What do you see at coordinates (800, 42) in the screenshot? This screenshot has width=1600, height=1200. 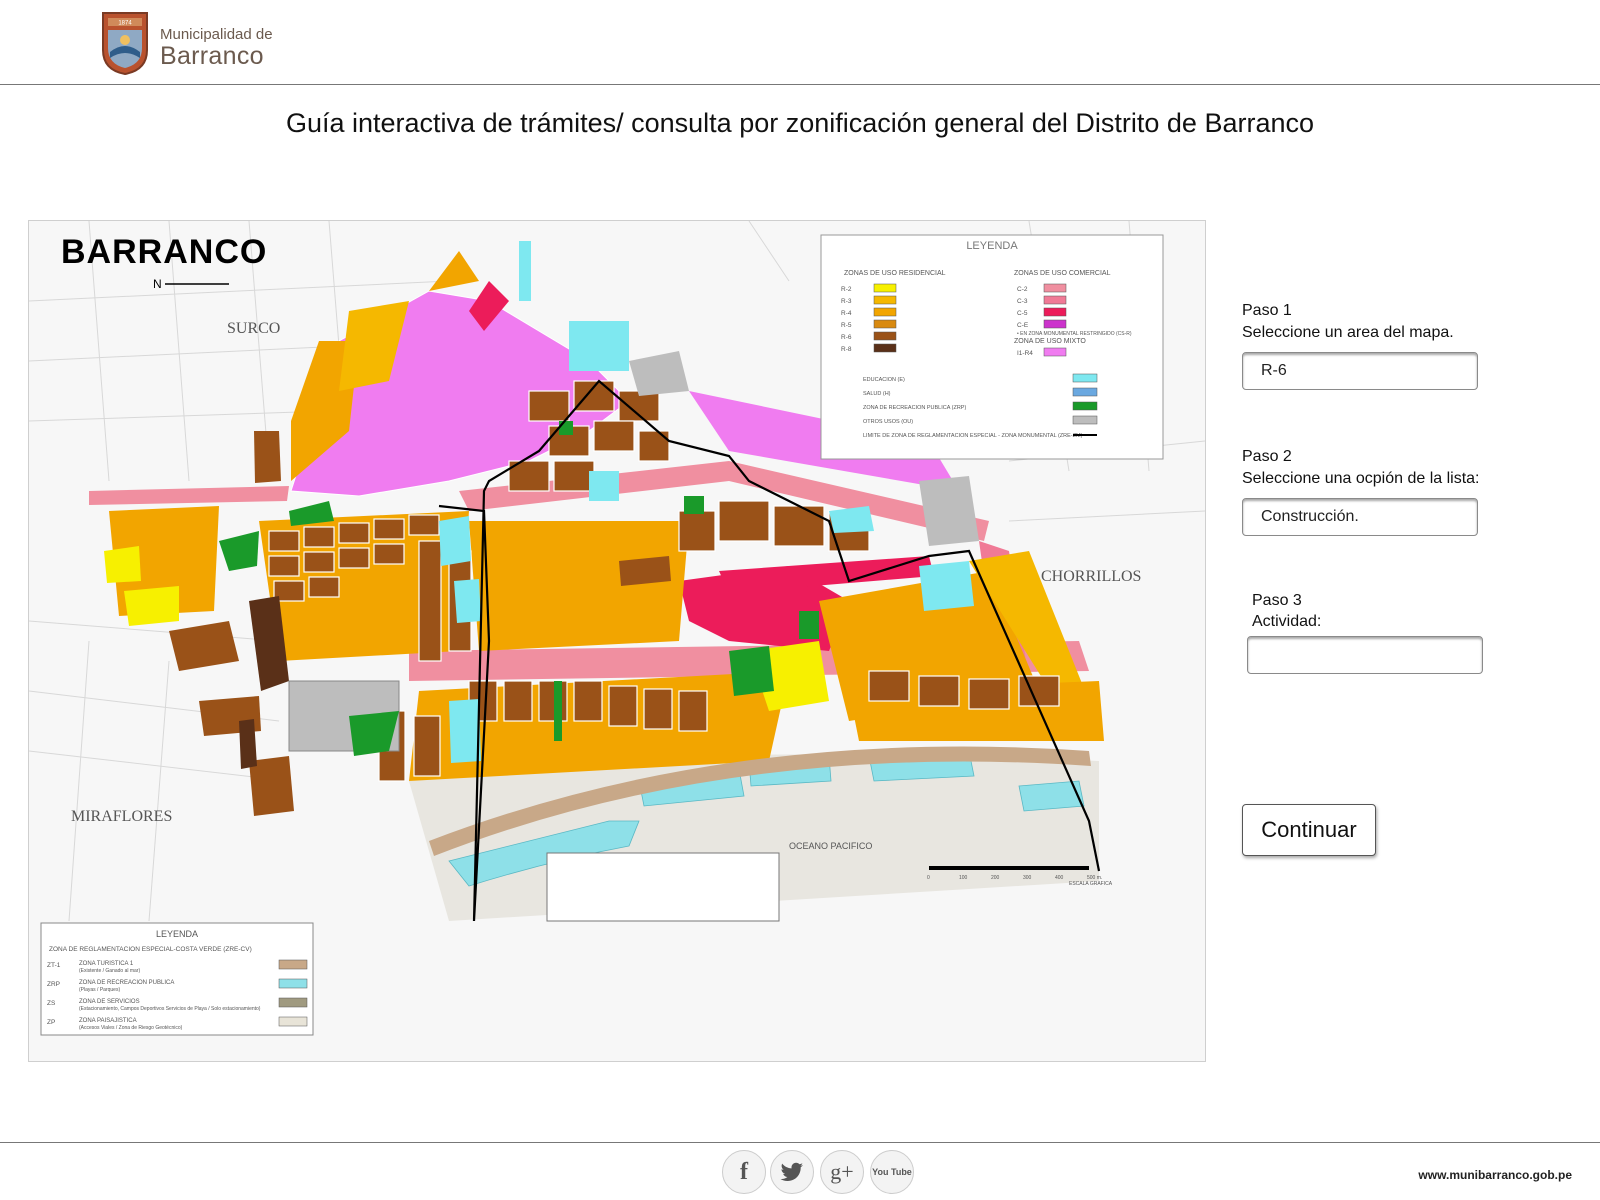 I see `site-header: 1874 Municipalidad de Barranco` at bounding box center [800, 42].